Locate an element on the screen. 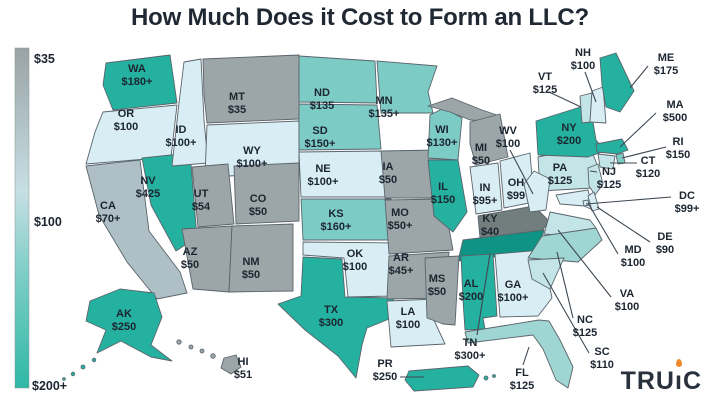 The width and height of the screenshot is (720, 404). state-label-ak: AK $250 is located at coordinates (124, 320).